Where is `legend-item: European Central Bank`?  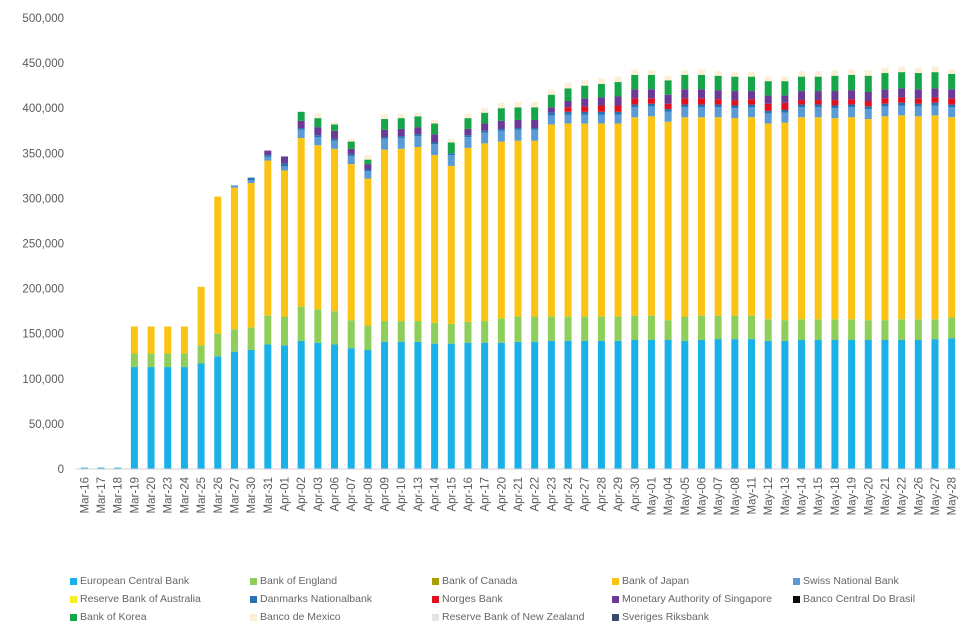 legend-item: European Central Bank is located at coordinates (129, 581).